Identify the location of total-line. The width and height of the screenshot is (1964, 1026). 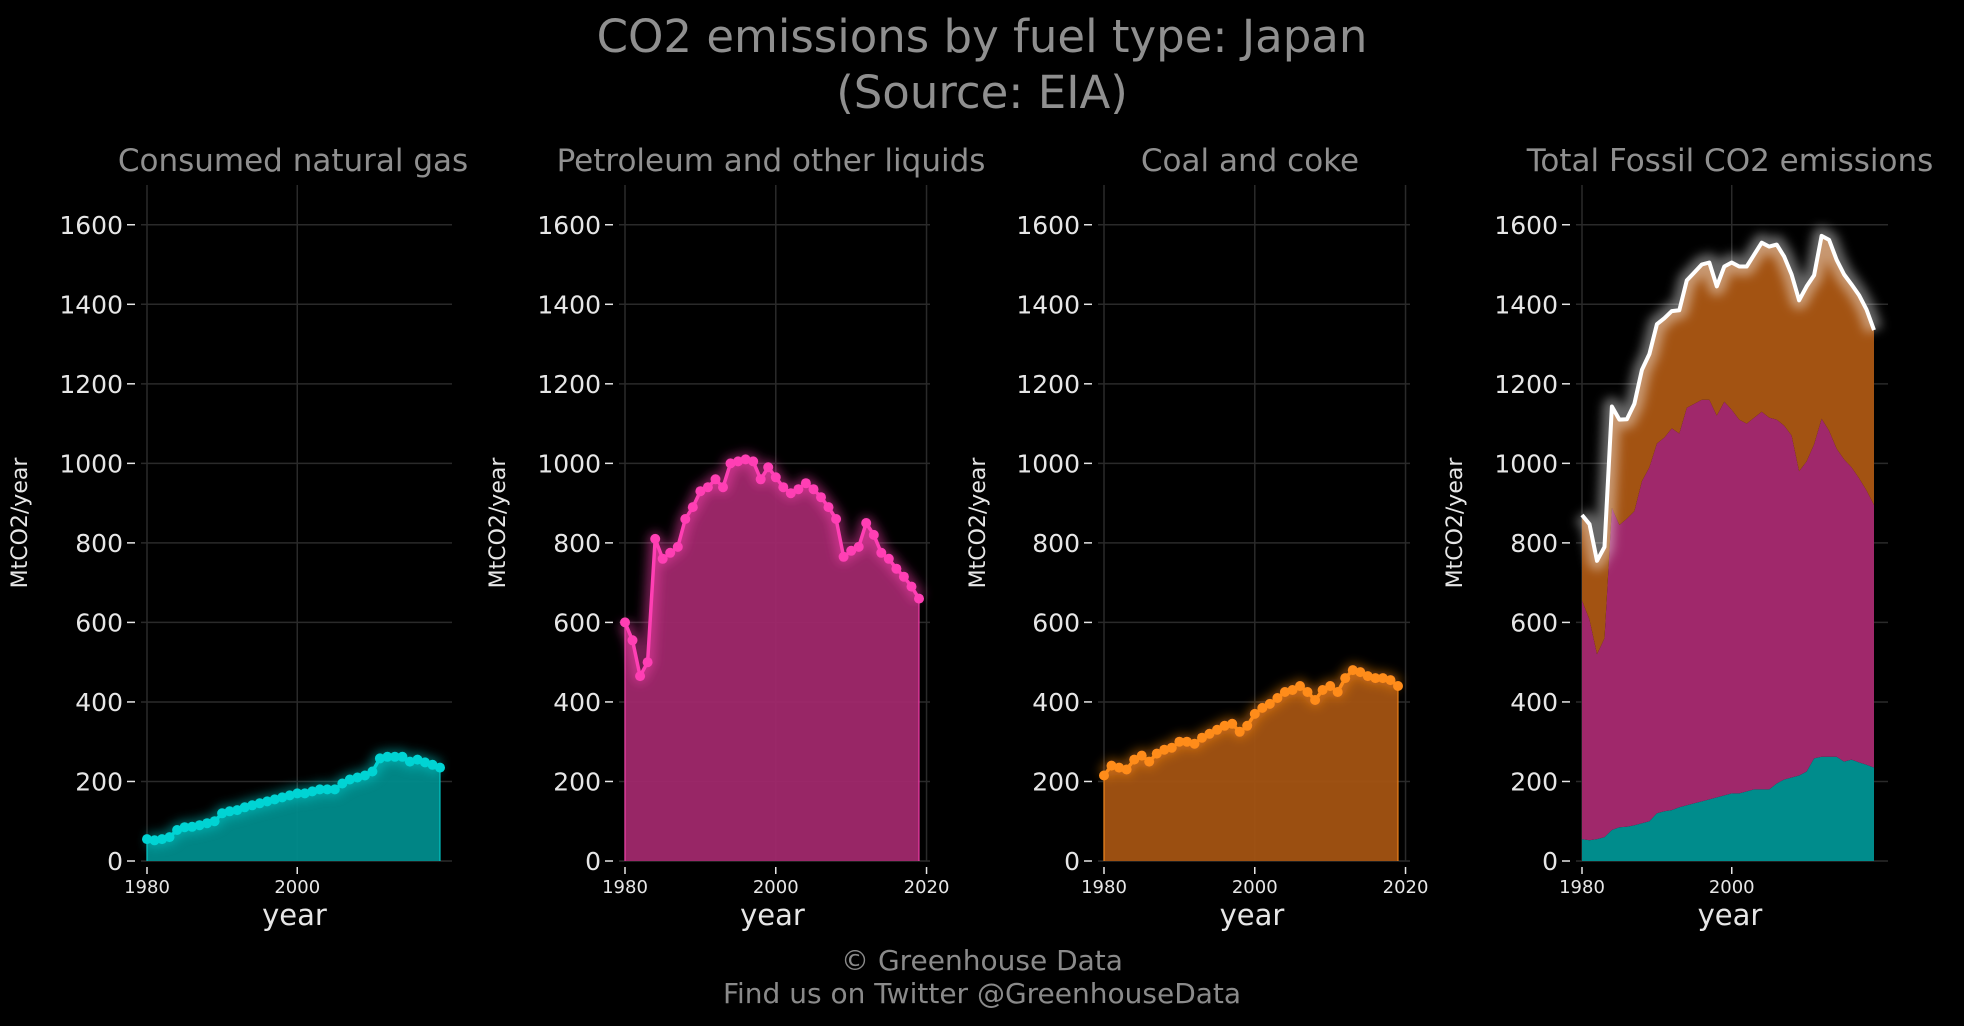
(1728, 398).